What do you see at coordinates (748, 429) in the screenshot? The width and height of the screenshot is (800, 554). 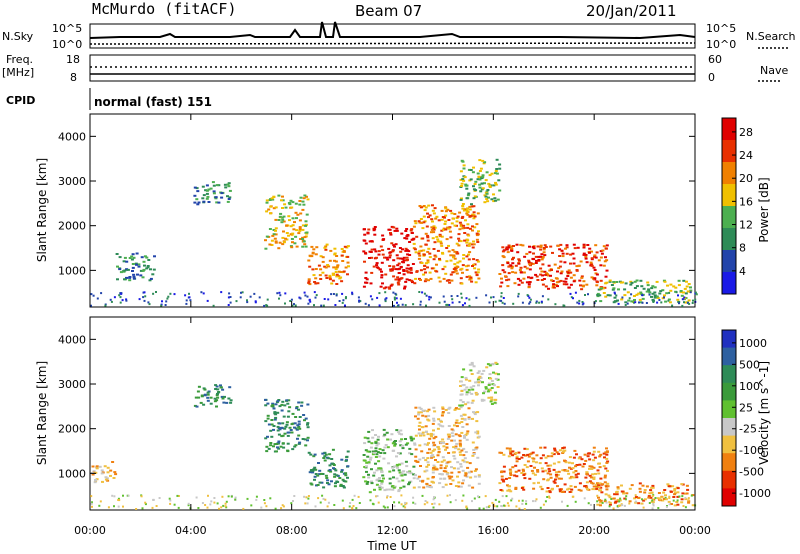 I see `colorbar-tick-label: -25` at bounding box center [748, 429].